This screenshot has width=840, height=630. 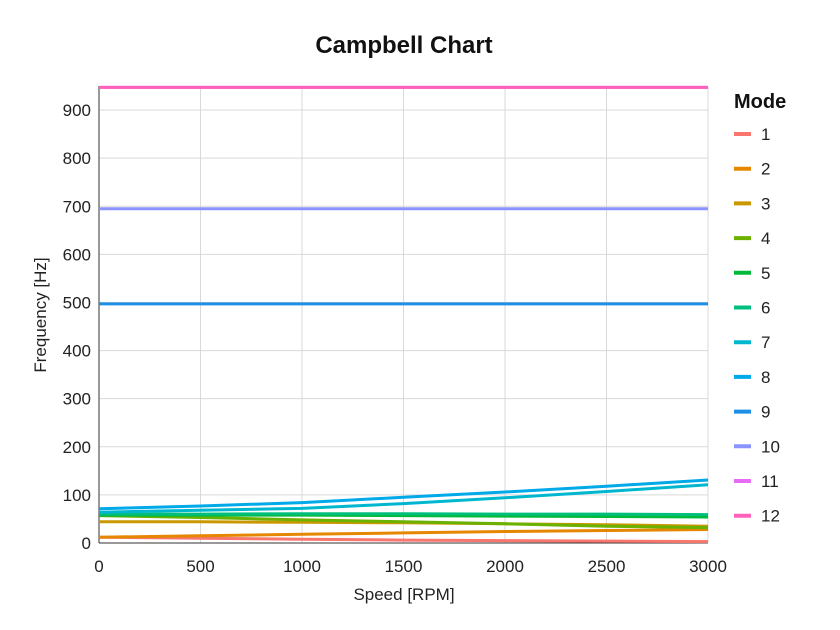 I want to click on x-tick-label: 2000, so click(x=505, y=566).